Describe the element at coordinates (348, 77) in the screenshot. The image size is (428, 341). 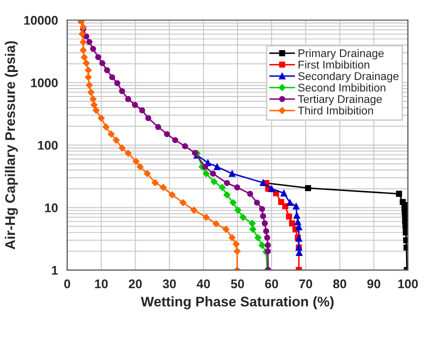
I see `legend-label: Secondary Drainage` at that location.